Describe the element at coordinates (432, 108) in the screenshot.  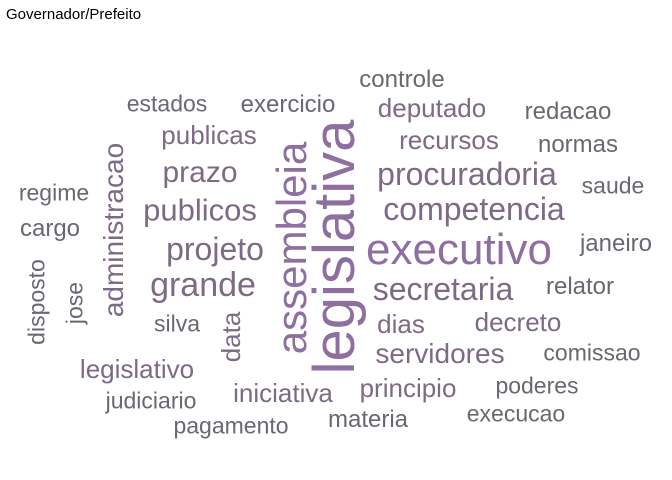
I see `word-deputado: deputado` at that location.